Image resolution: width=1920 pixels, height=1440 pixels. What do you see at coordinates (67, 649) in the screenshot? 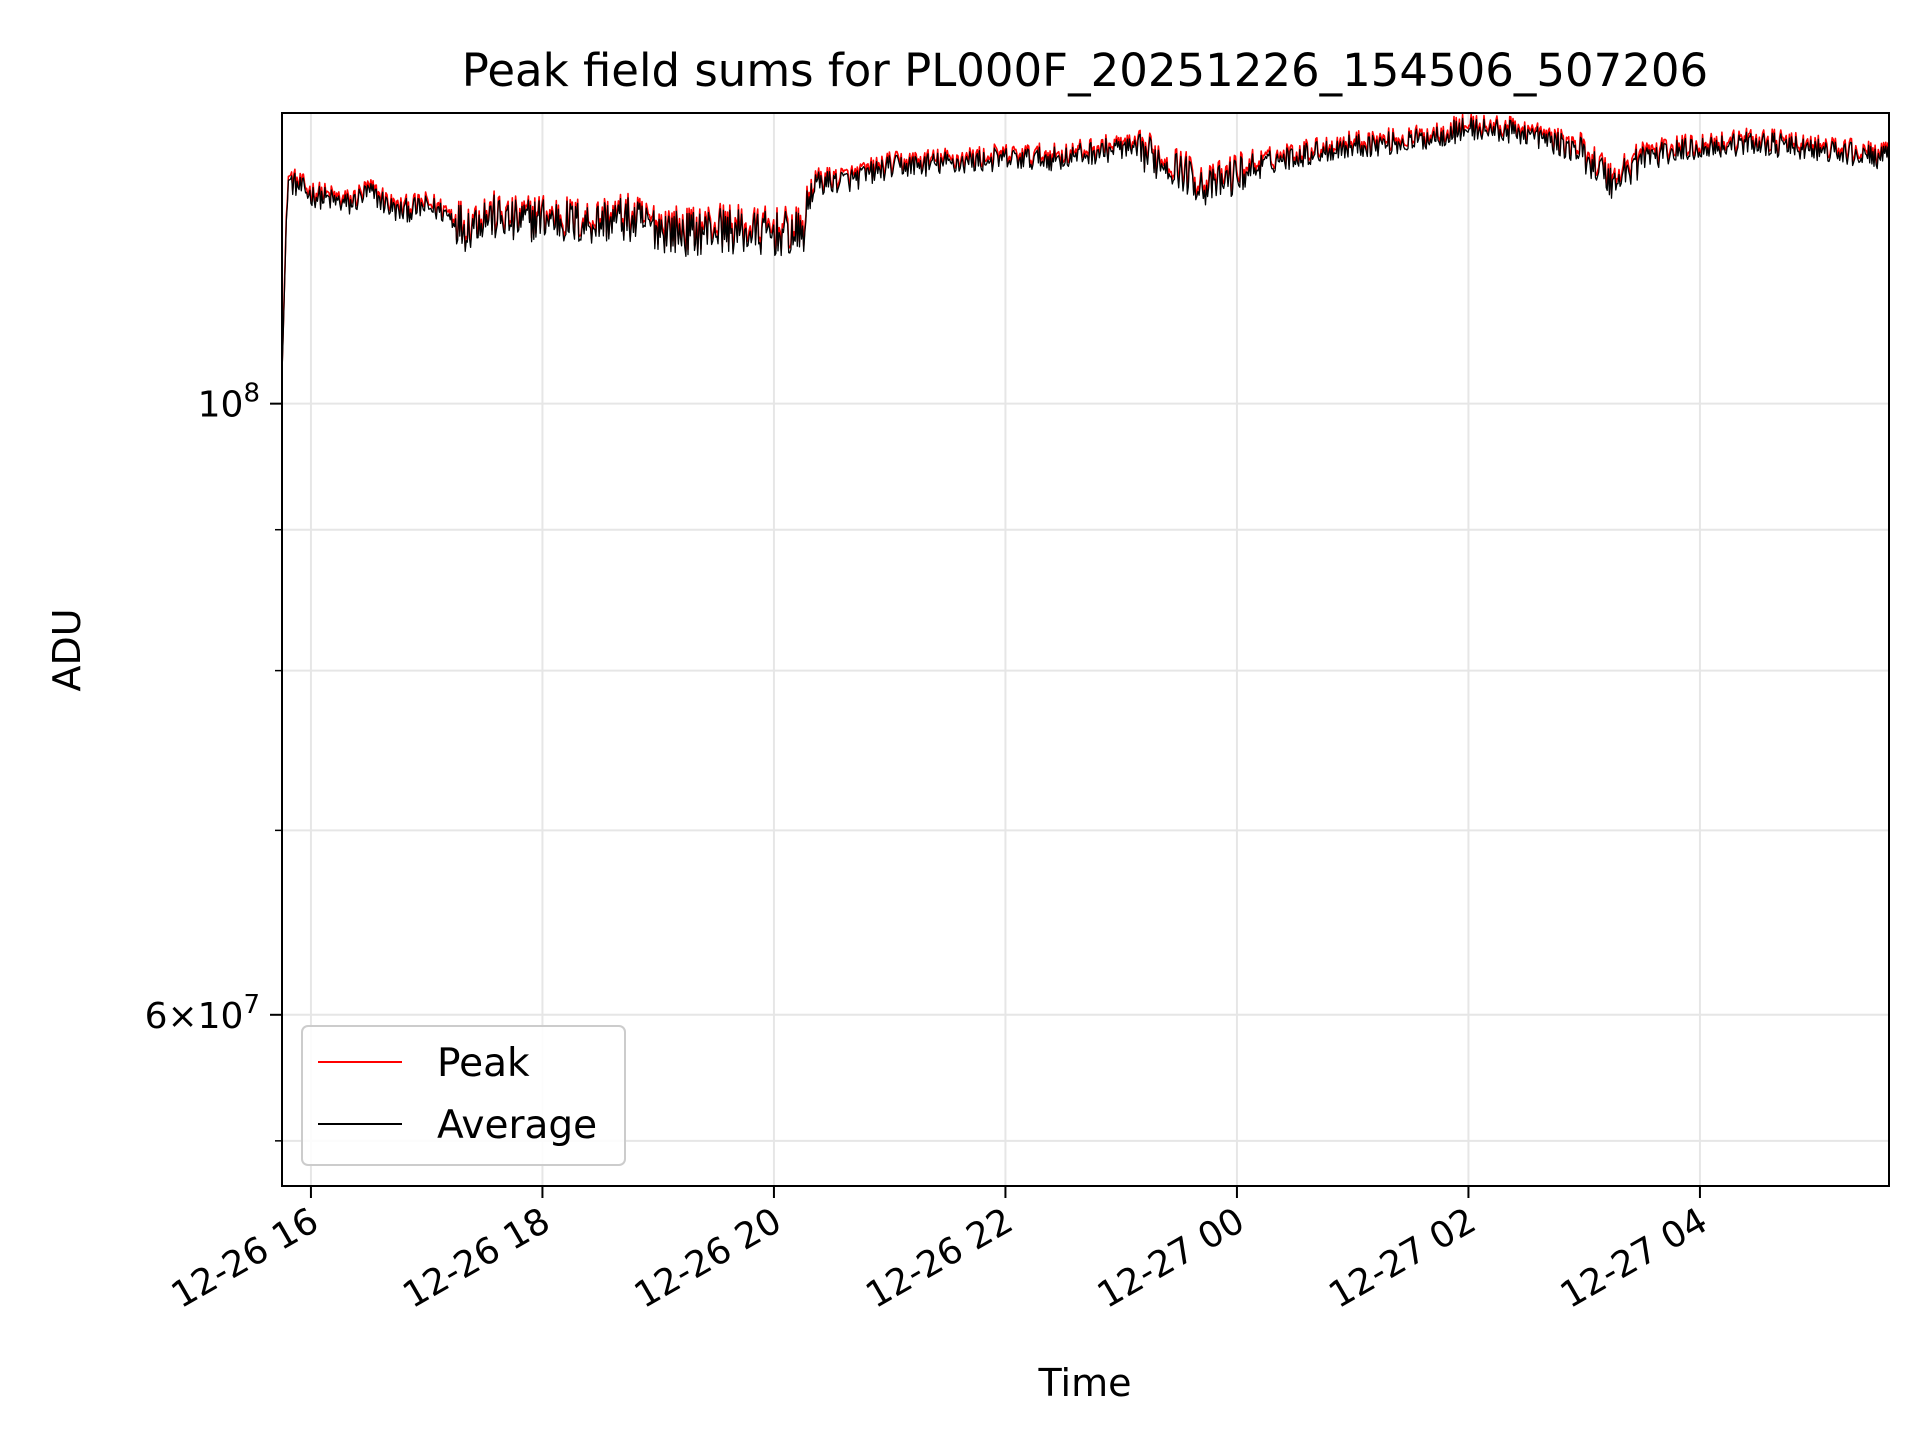
I see `y-axis-label: ADU` at bounding box center [67, 649].